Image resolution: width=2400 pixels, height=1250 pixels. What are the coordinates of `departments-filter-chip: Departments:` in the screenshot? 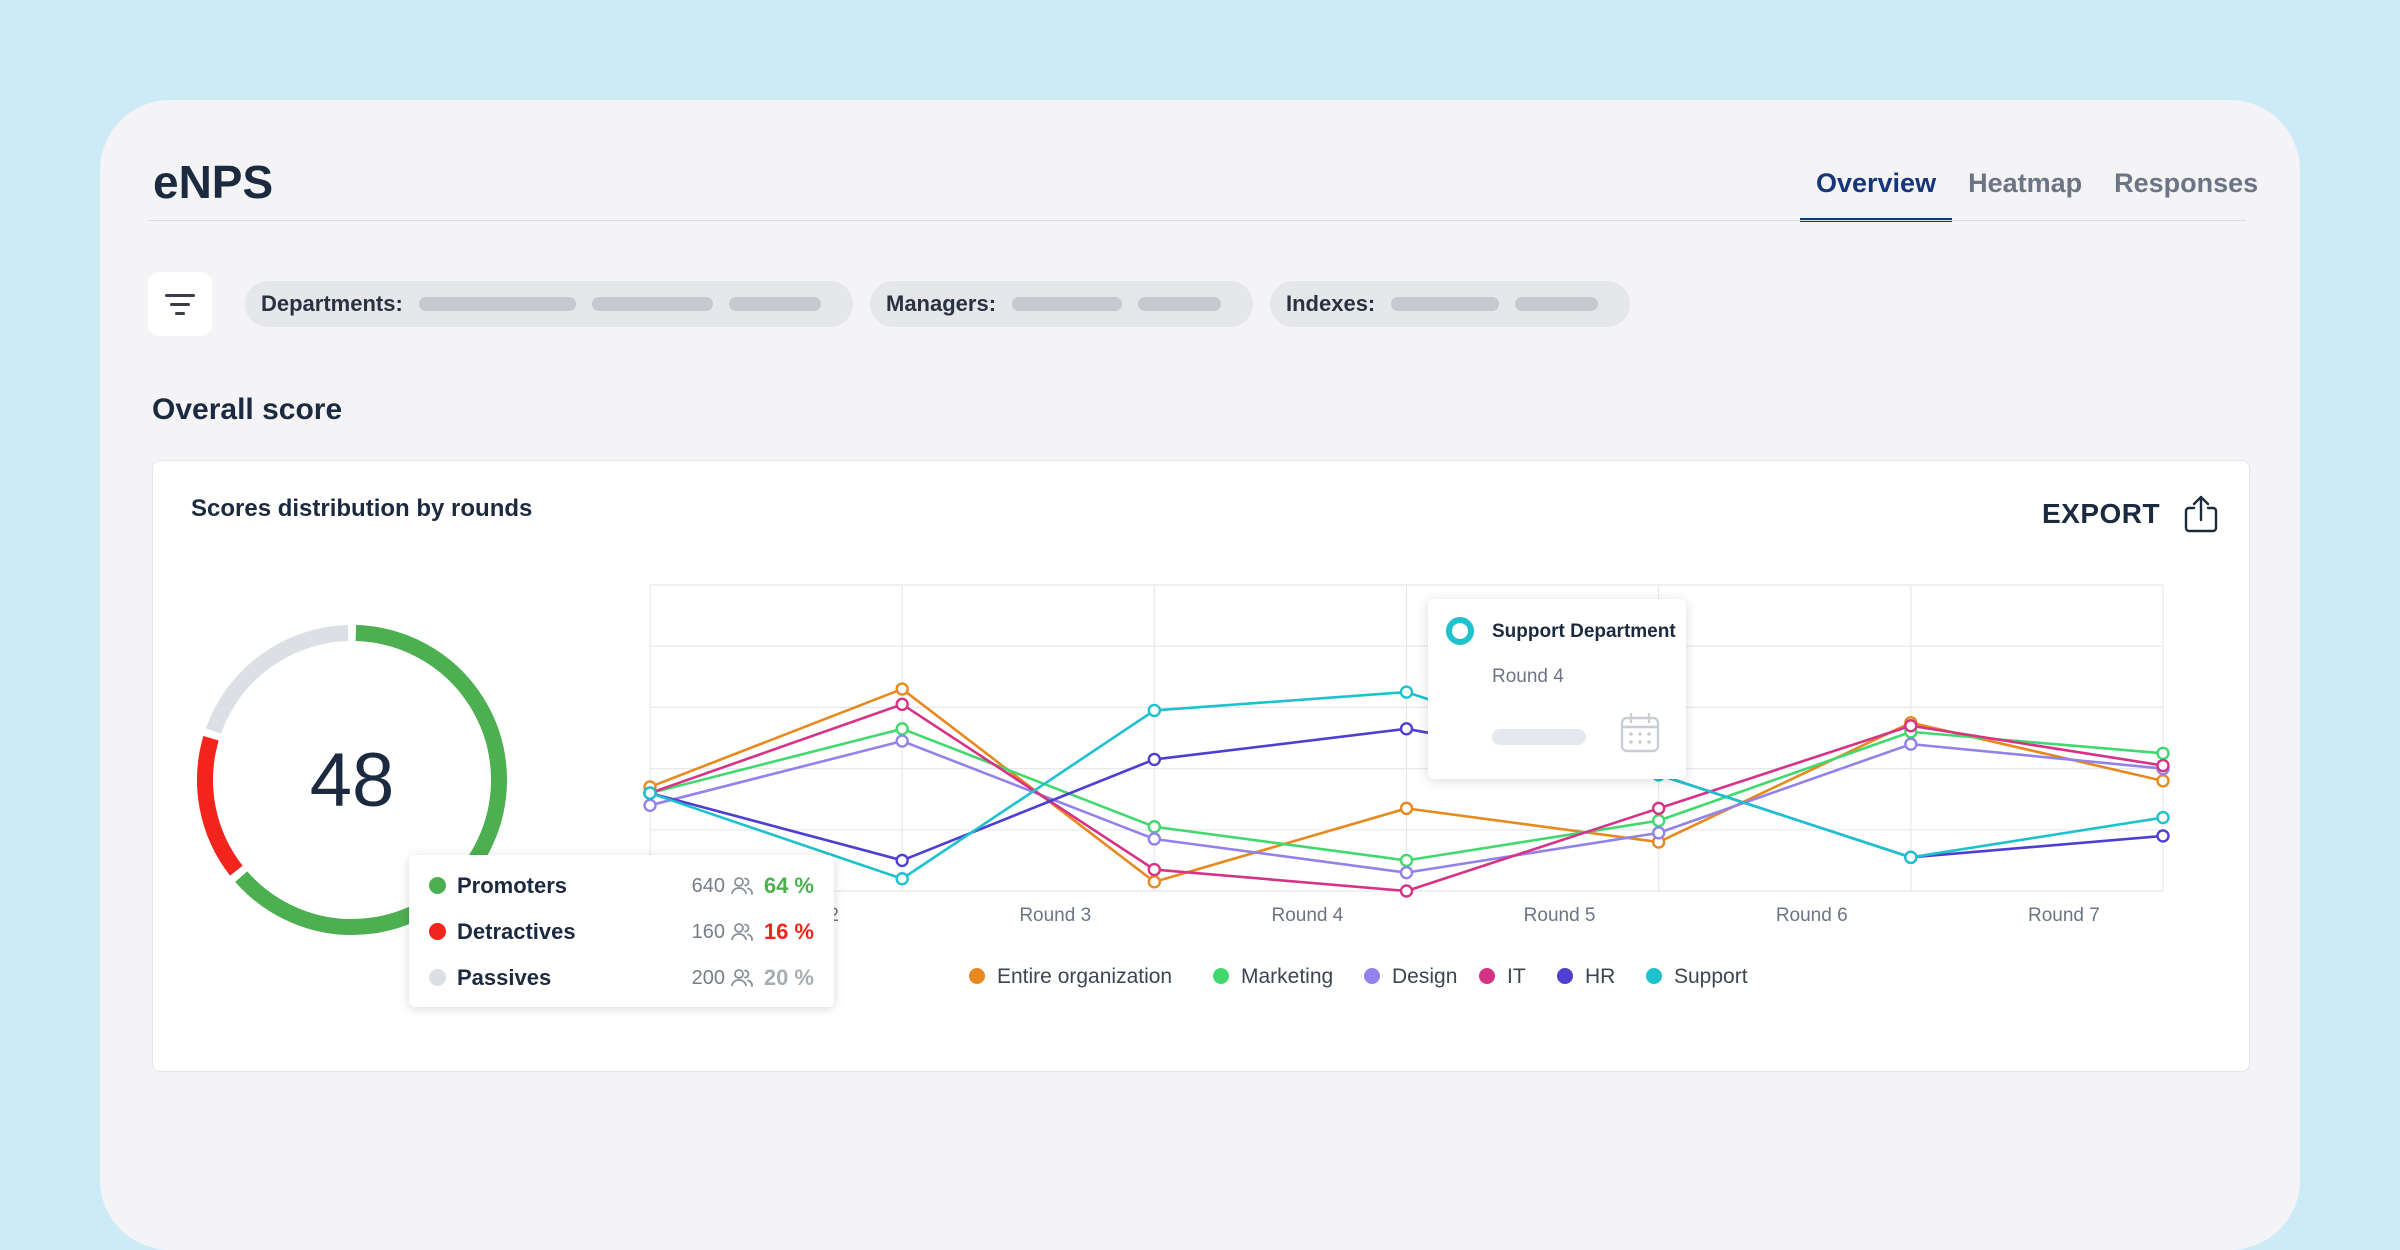 It's located at (549, 304).